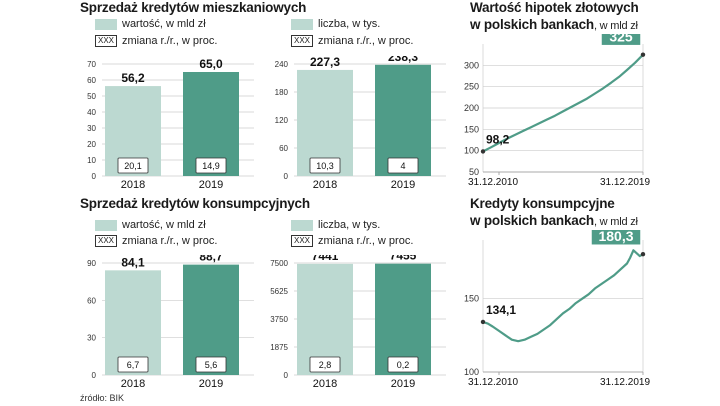  I want to click on y-tick-label: 120, so click(282, 120).